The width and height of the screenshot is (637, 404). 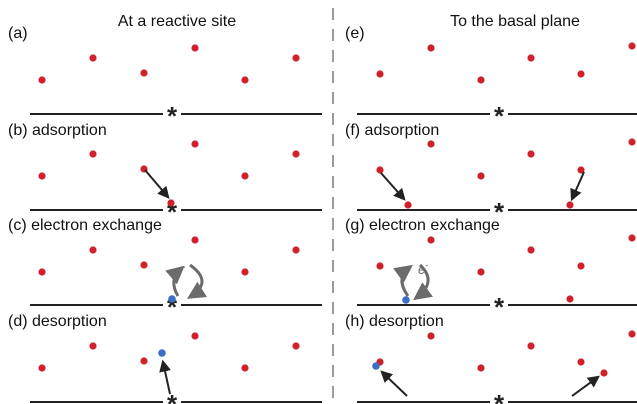 What do you see at coordinates (196, 281) in the screenshot?
I see `electron-arrow-left-out` at bounding box center [196, 281].